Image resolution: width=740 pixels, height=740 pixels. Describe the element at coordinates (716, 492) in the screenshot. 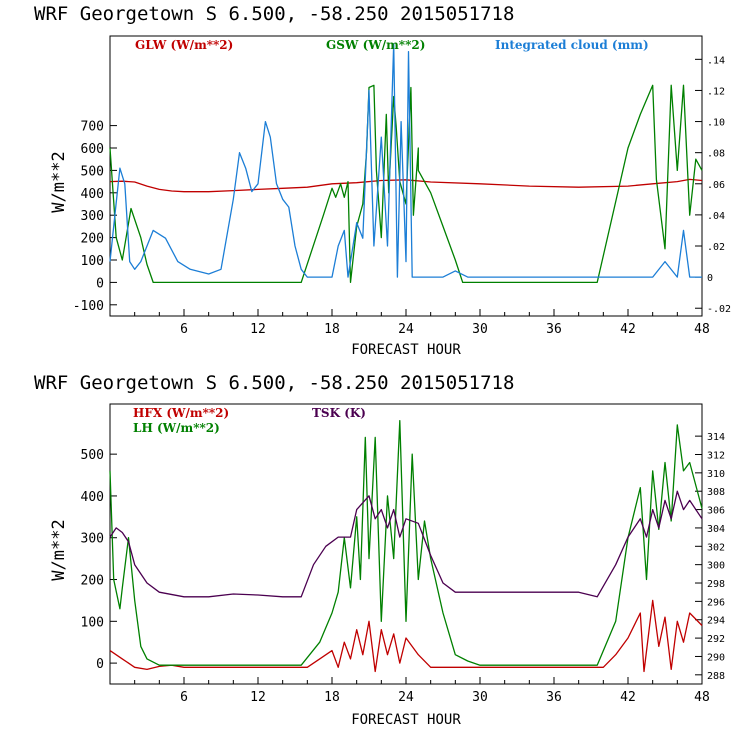

I see `chart-2-y2-tick-label: 308` at that location.